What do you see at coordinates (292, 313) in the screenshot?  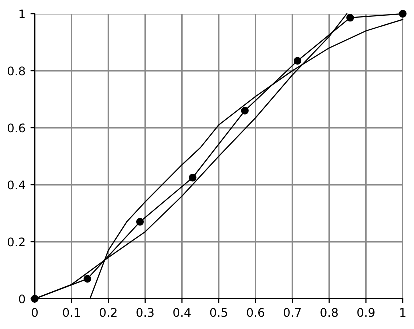 I see `x-tick-label: 0.7` at bounding box center [292, 313].